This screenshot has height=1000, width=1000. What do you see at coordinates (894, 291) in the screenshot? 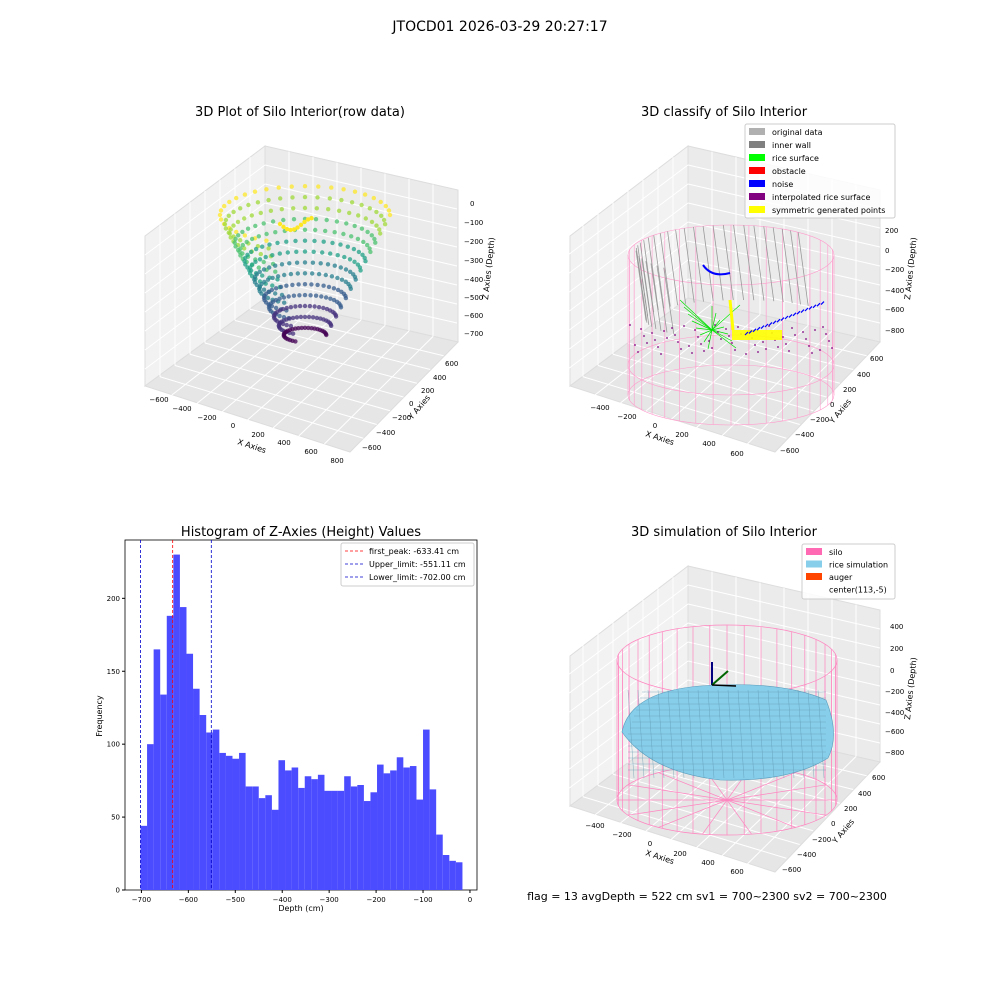
I see `z-tick-label: −400` at bounding box center [894, 291].